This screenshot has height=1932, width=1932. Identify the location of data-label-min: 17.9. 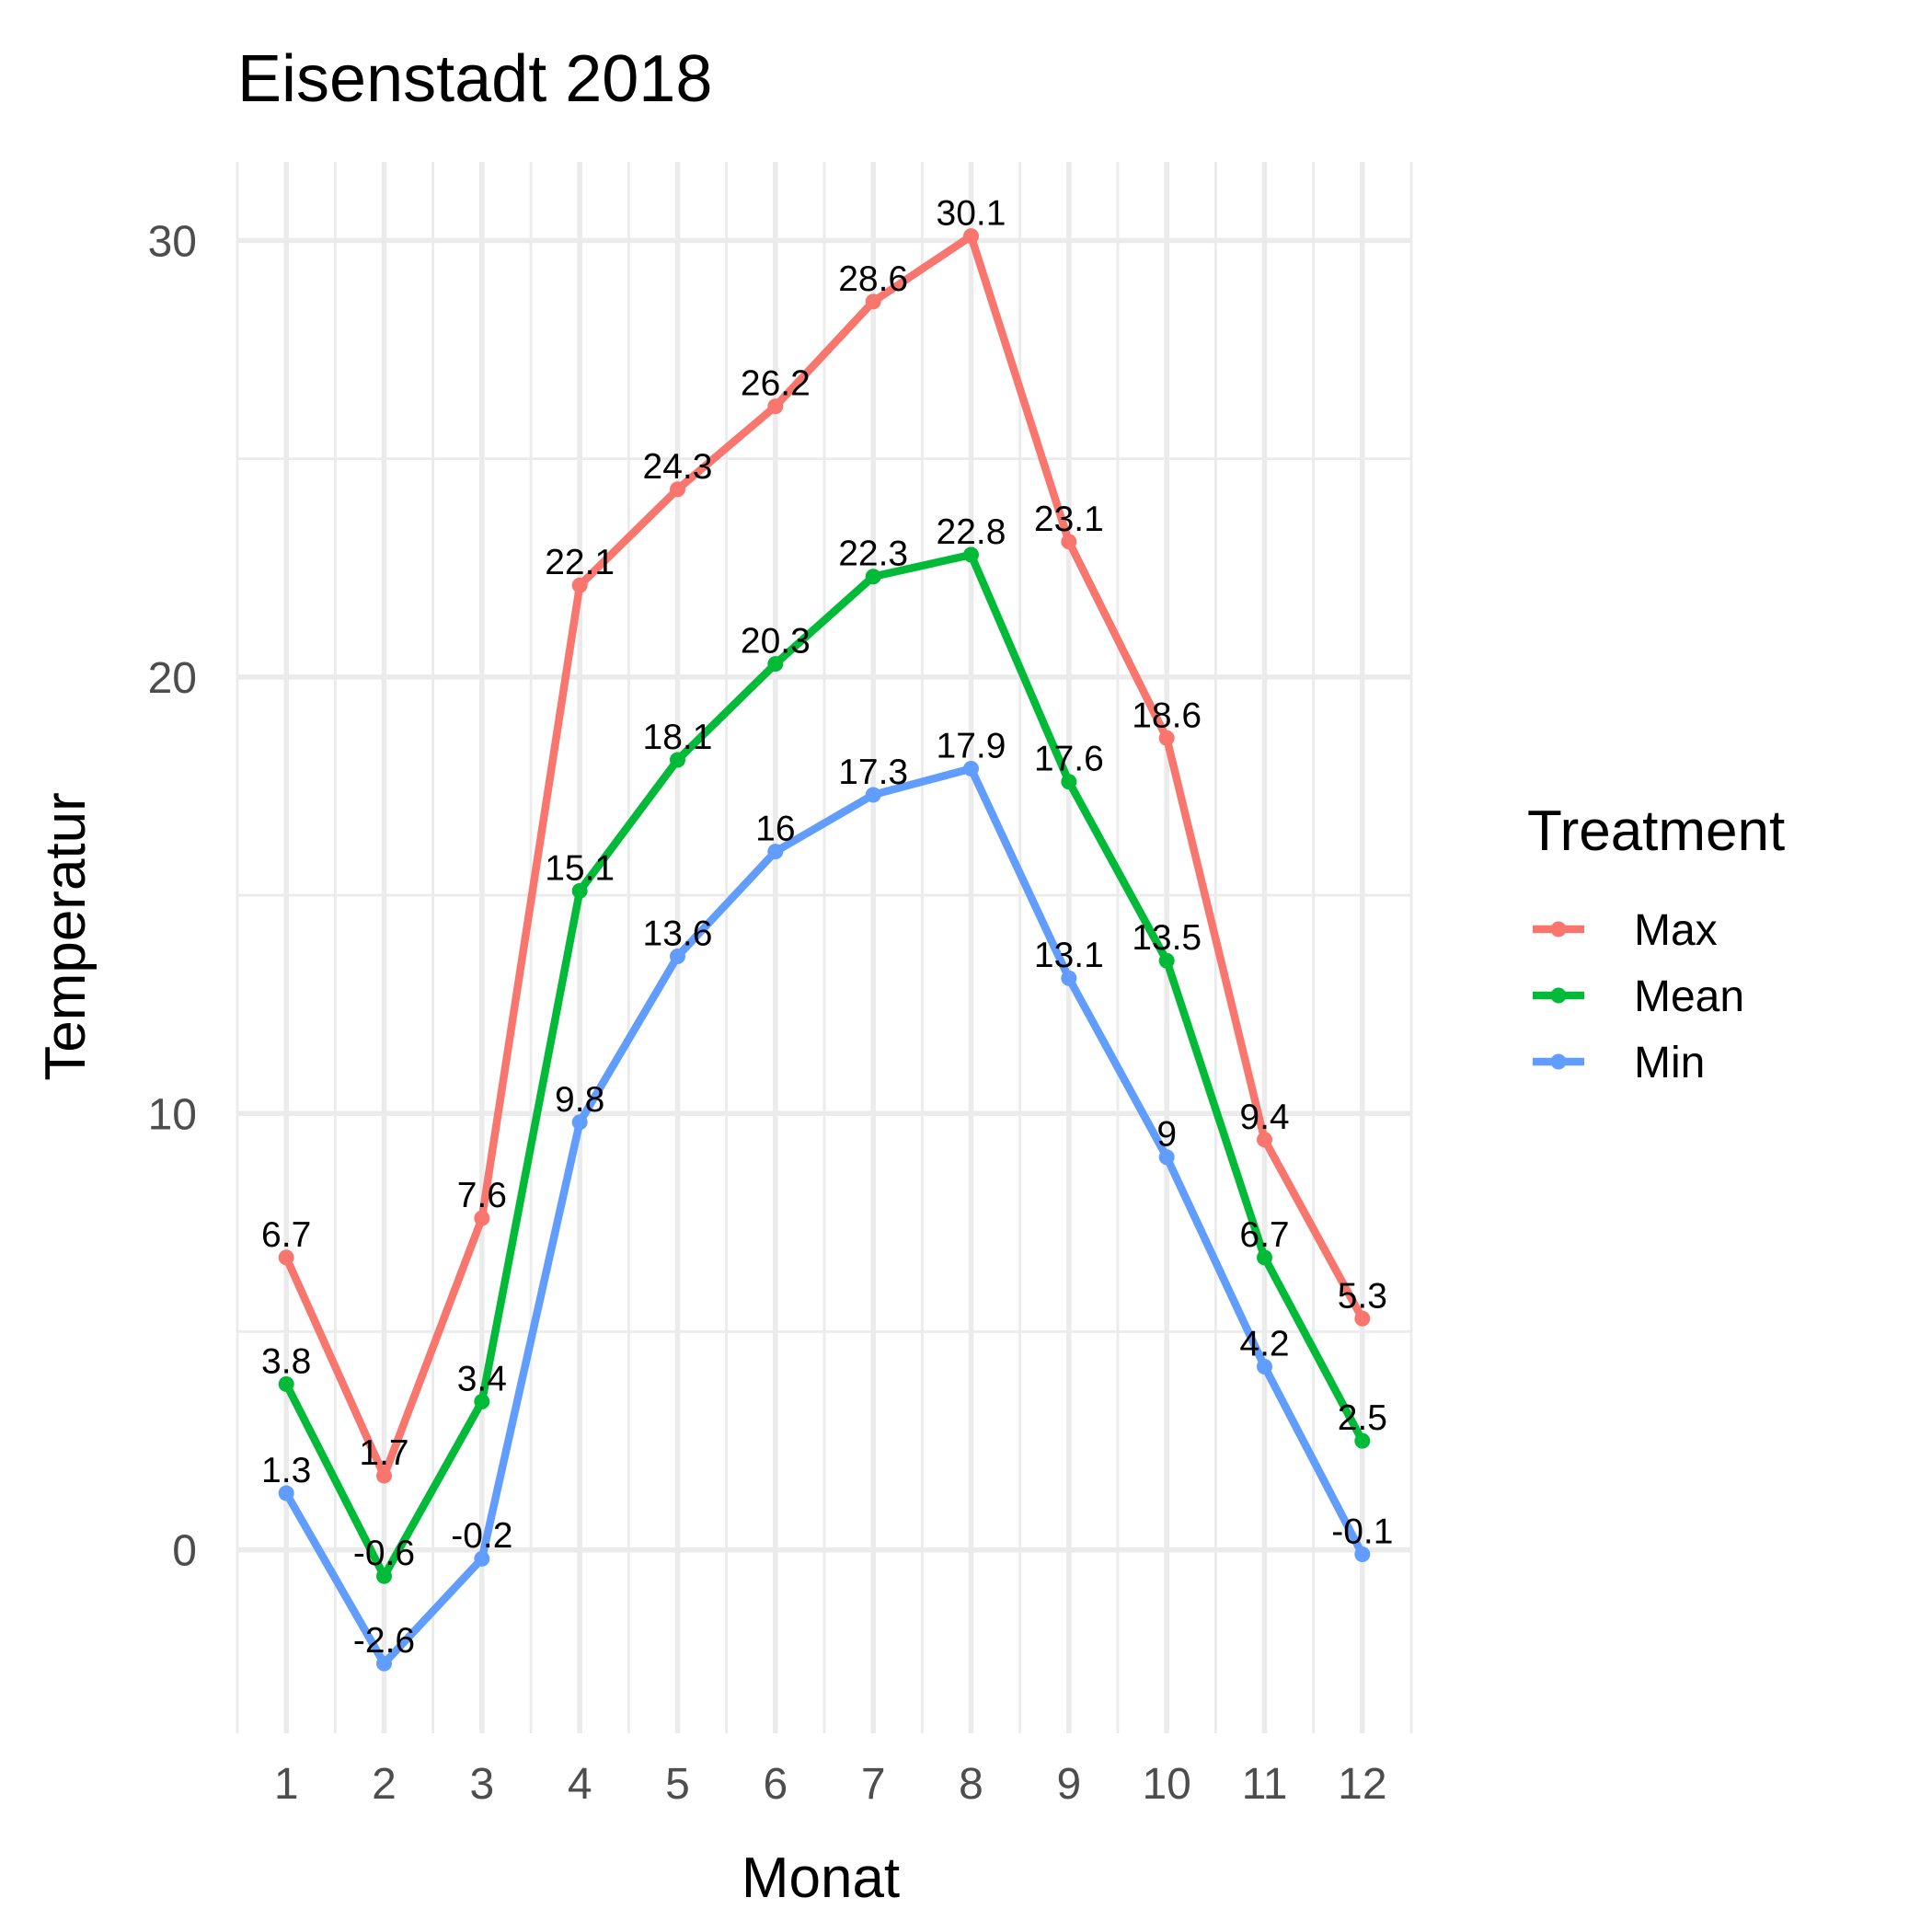
(972, 745).